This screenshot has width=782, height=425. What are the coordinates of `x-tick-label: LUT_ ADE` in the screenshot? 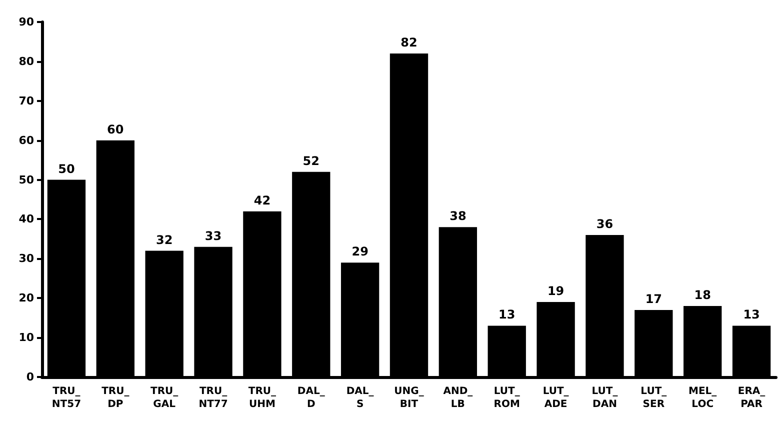 It's located at (555, 398).